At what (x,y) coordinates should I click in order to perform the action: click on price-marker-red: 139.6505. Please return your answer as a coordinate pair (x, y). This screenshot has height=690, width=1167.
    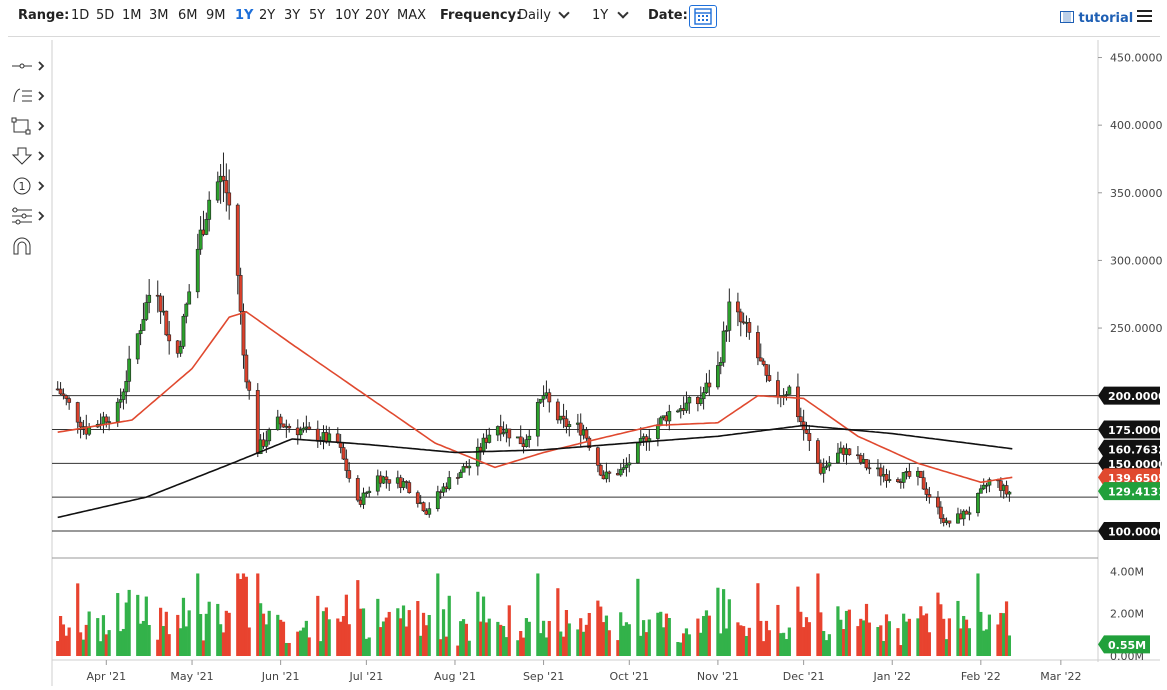
    Looking at the image, I should click on (1132, 477).